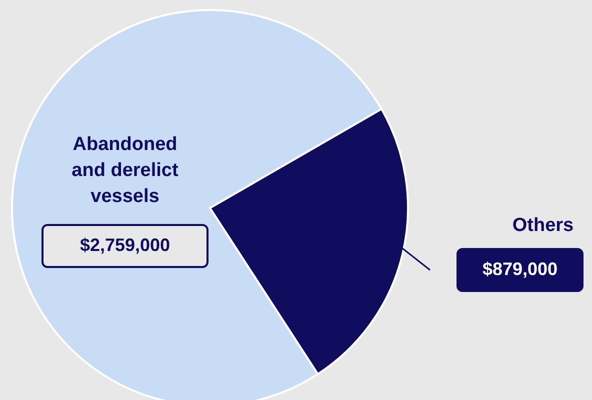 The image size is (592, 400). I want to click on data-label: $879,000, so click(520, 269).